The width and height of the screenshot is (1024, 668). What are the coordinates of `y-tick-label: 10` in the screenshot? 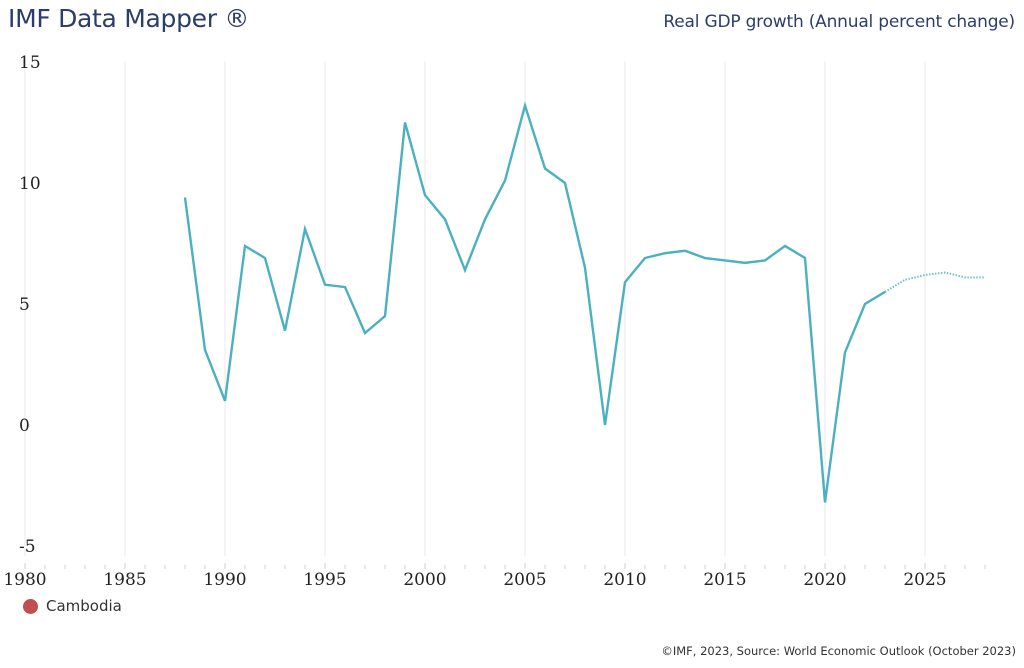 It's located at (30, 184).